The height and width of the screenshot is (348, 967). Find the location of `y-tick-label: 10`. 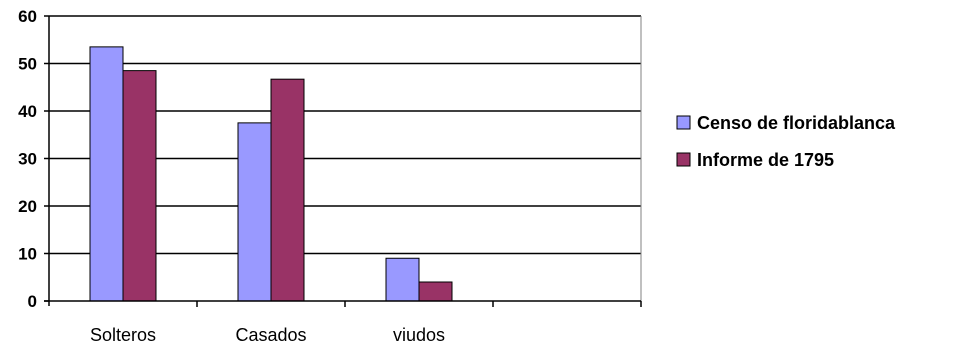

y-tick-label: 10 is located at coordinates (27, 254).